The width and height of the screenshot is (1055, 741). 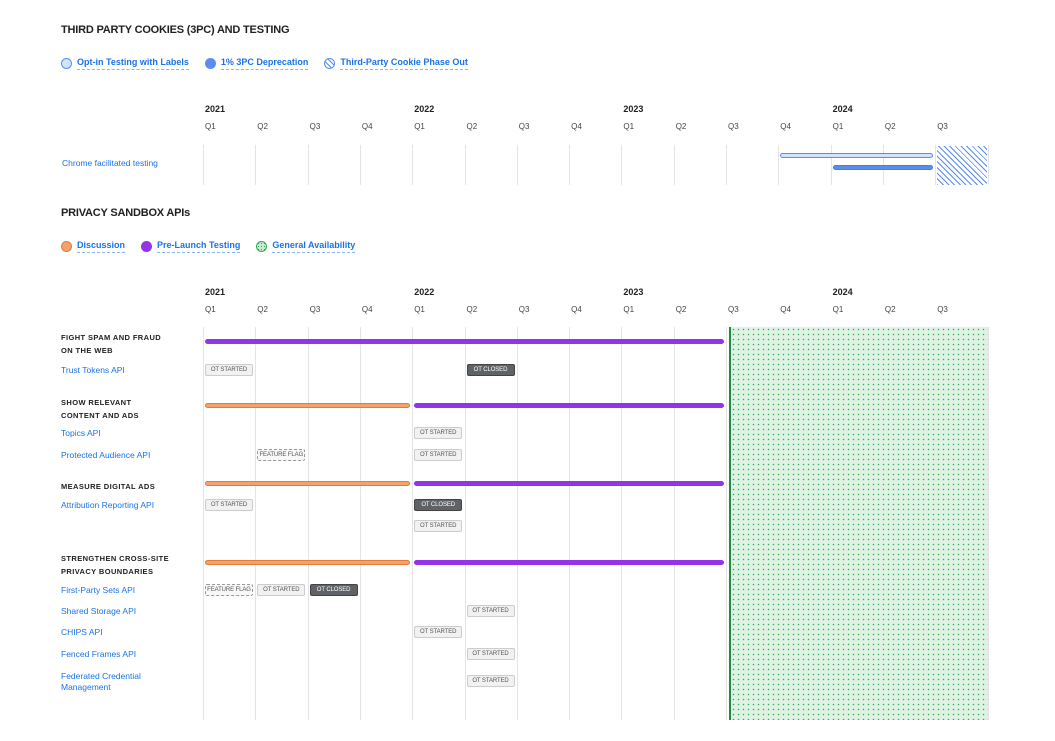 What do you see at coordinates (111, 344) in the screenshot?
I see `group-heading: FIGHT SPAM AND FRAUD ON THE WEB` at bounding box center [111, 344].